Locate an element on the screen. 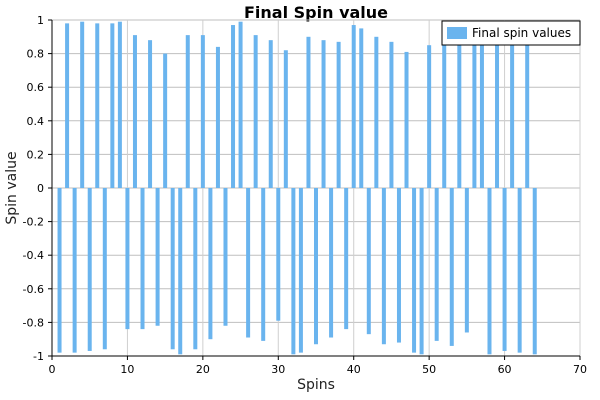  y-tick-label: -0.2 is located at coordinates (33, 222).